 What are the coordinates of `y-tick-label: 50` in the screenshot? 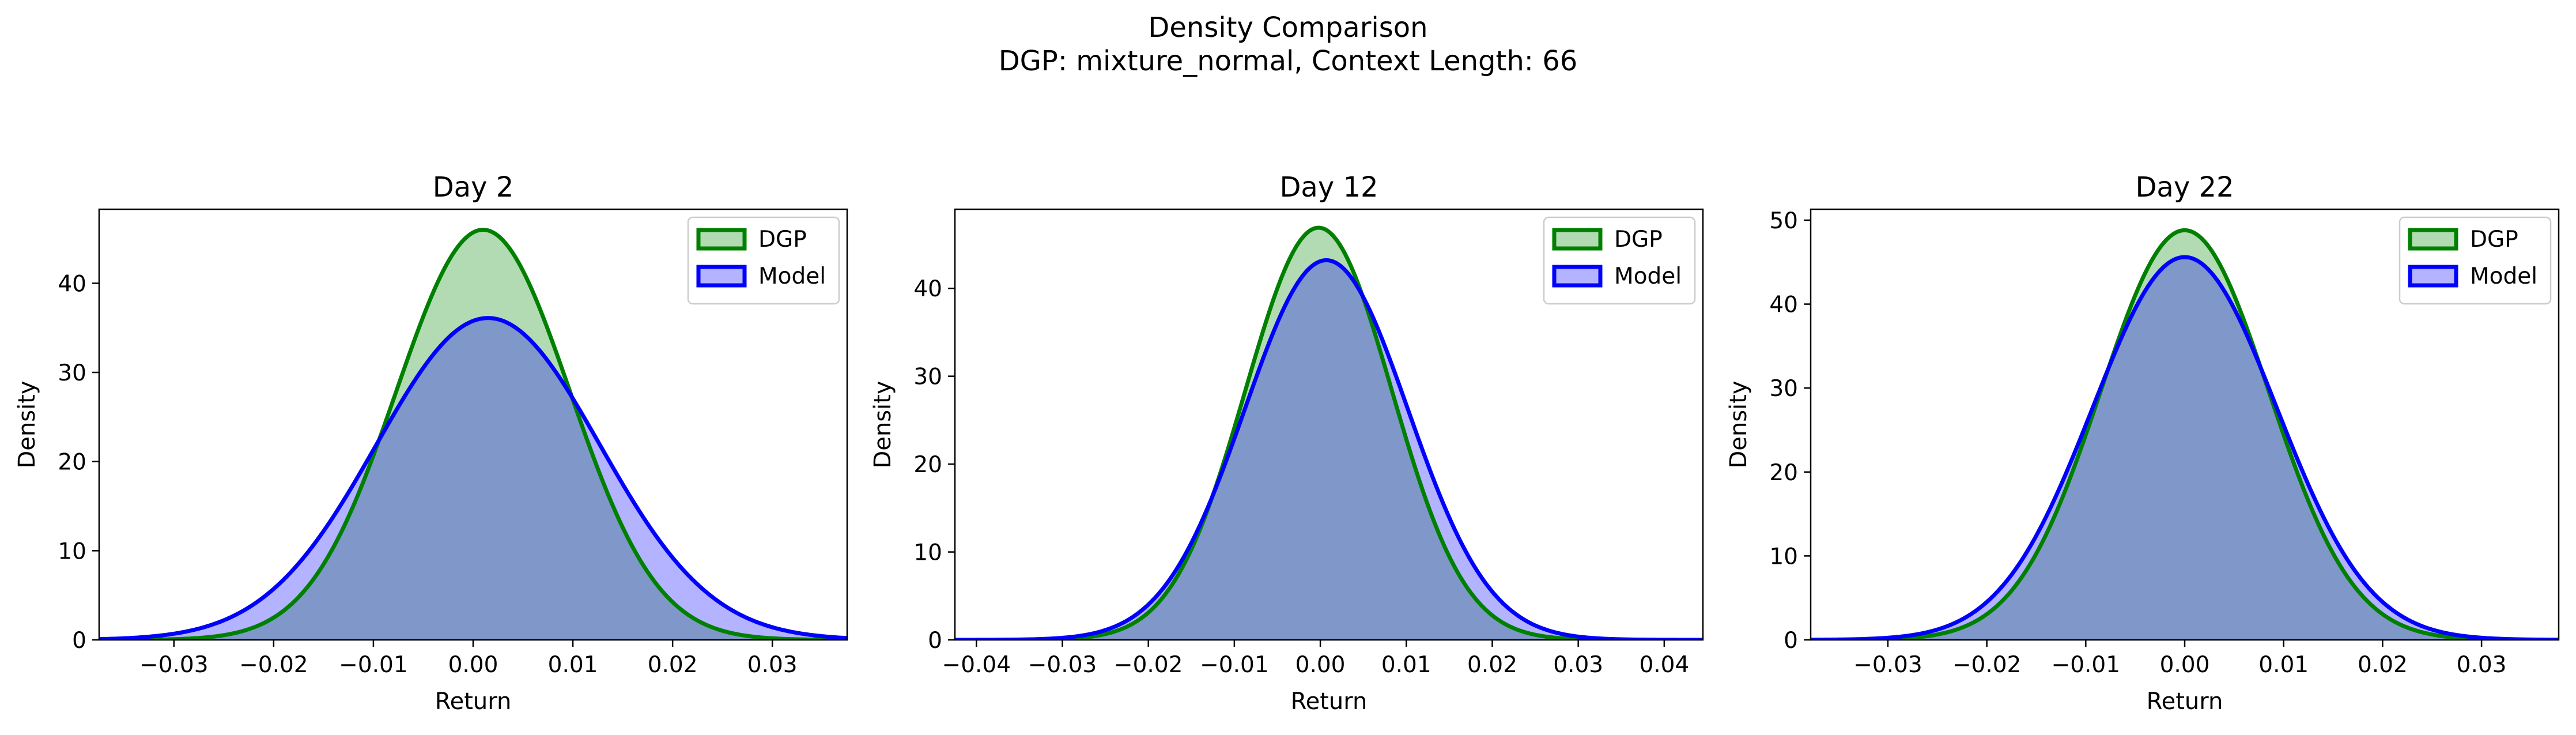 It's located at (1783, 221).